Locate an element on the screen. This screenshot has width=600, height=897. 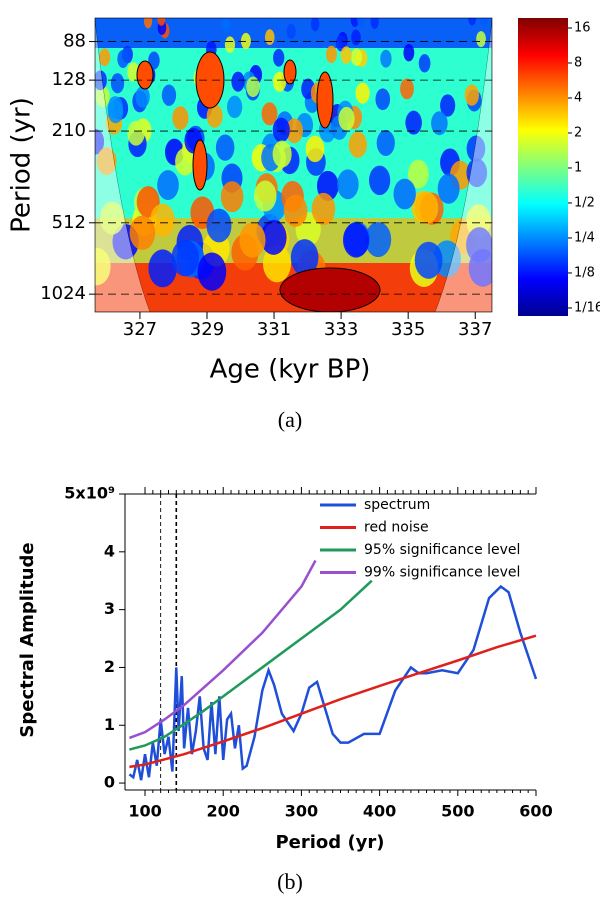
colorbar-tick-label: 1/16 is located at coordinates (587, 307).